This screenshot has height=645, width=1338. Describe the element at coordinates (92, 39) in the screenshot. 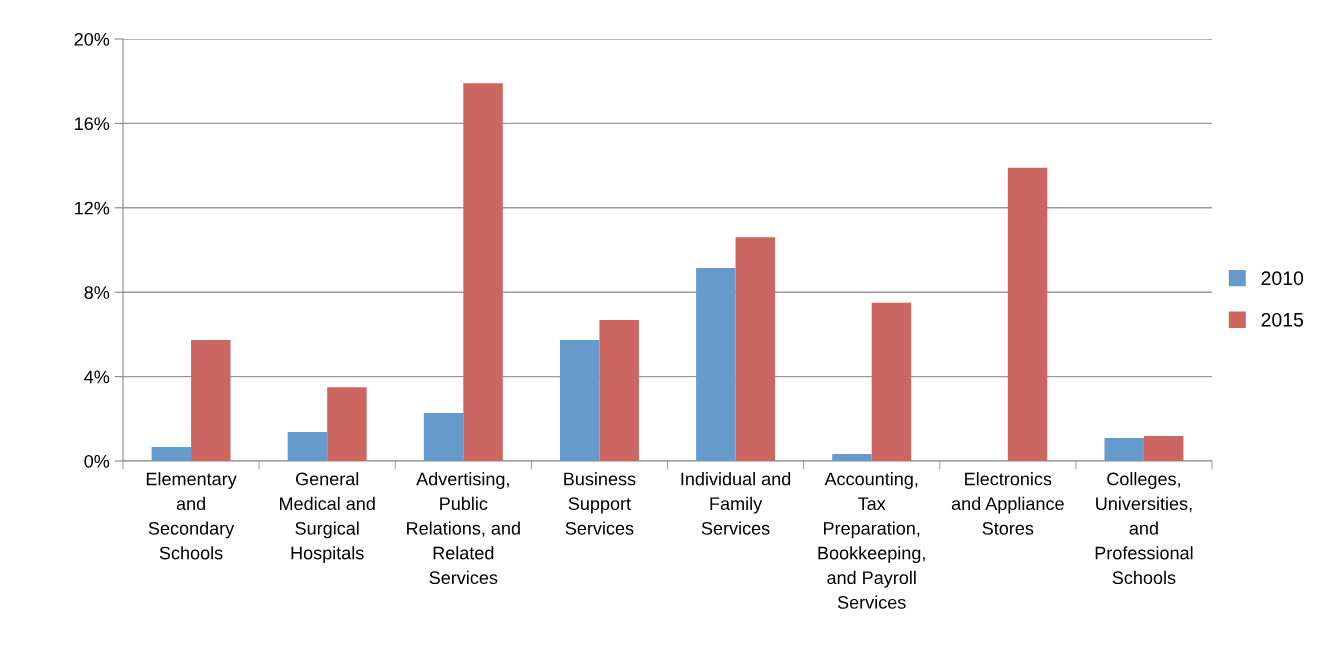

I see `y-tick-label: 20%` at that location.